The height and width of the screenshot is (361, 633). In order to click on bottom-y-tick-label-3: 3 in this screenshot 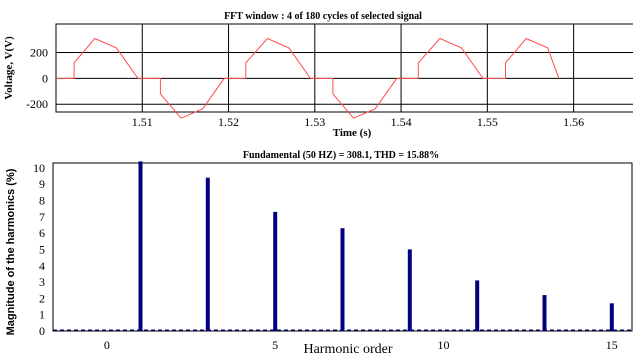, I will do `click(42, 282)`.